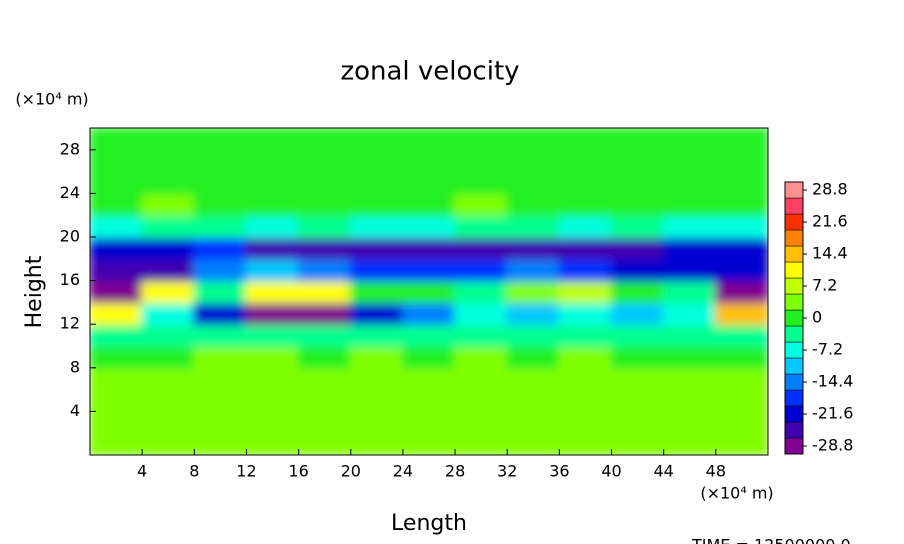  What do you see at coordinates (51, 99) in the screenshot?
I see `y-unit: (×10⁴ m)` at bounding box center [51, 99].